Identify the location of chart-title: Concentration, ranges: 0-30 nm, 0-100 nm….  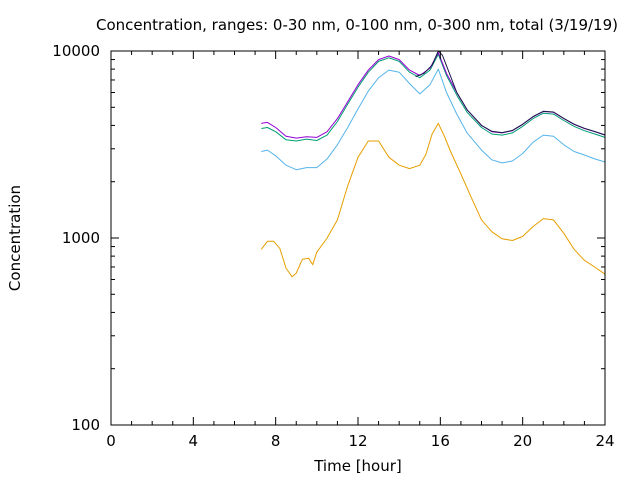
(357, 25).